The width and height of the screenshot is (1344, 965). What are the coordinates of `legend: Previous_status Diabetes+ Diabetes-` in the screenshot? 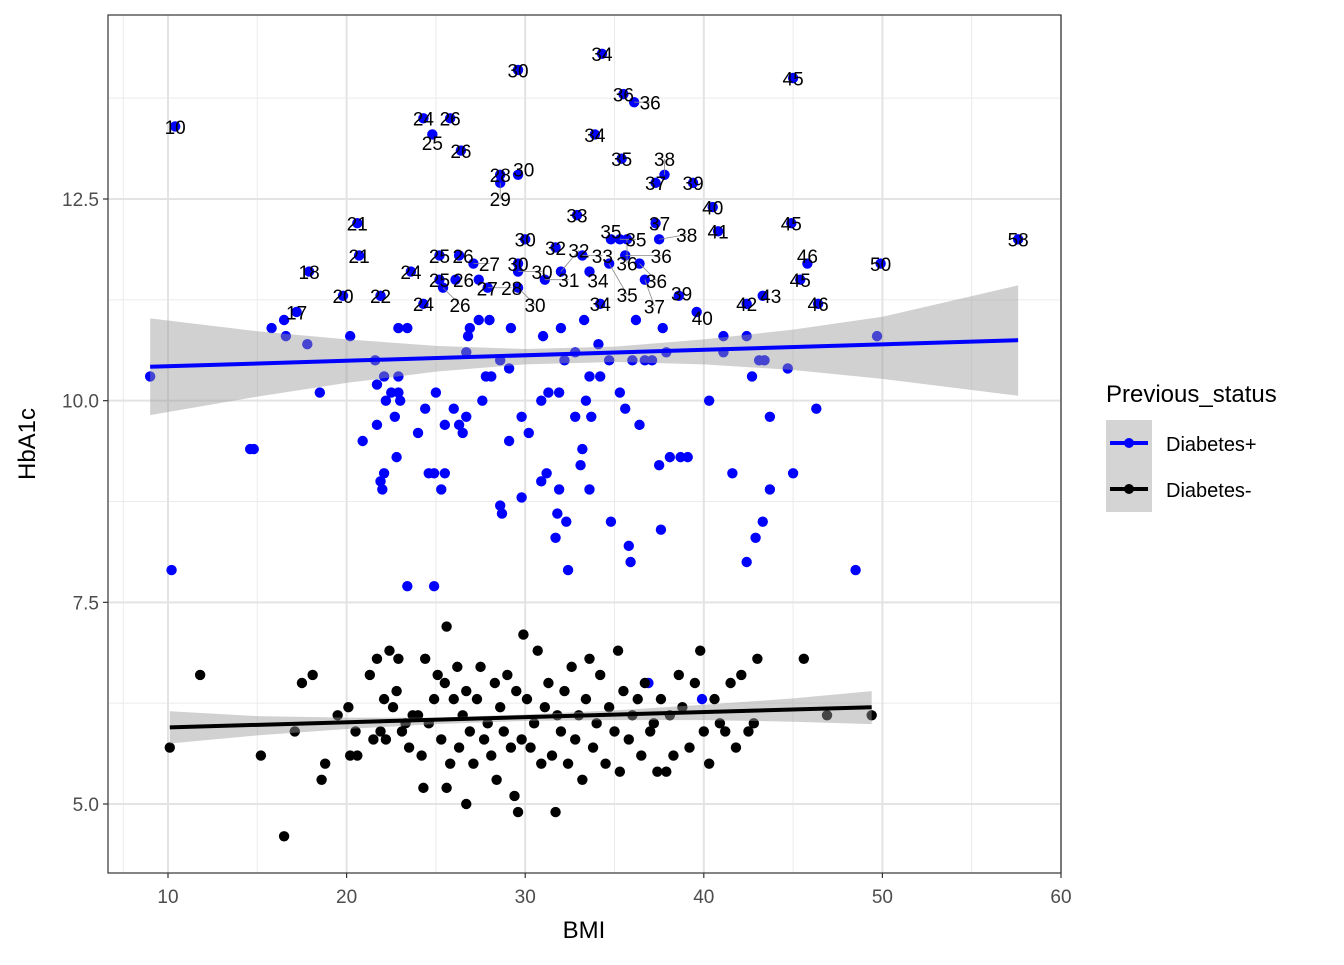 It's located at (1191, 446).